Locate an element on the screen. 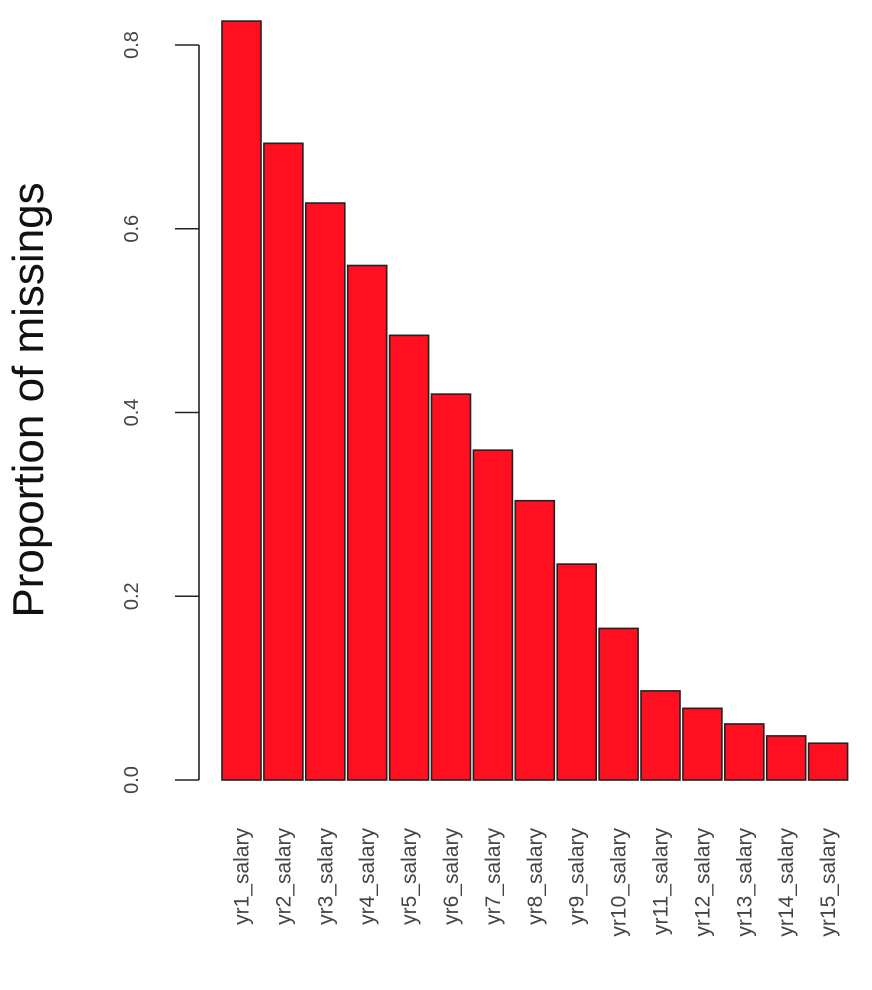  x-category-label: yr2_salary is located at coordinates (283, 876).